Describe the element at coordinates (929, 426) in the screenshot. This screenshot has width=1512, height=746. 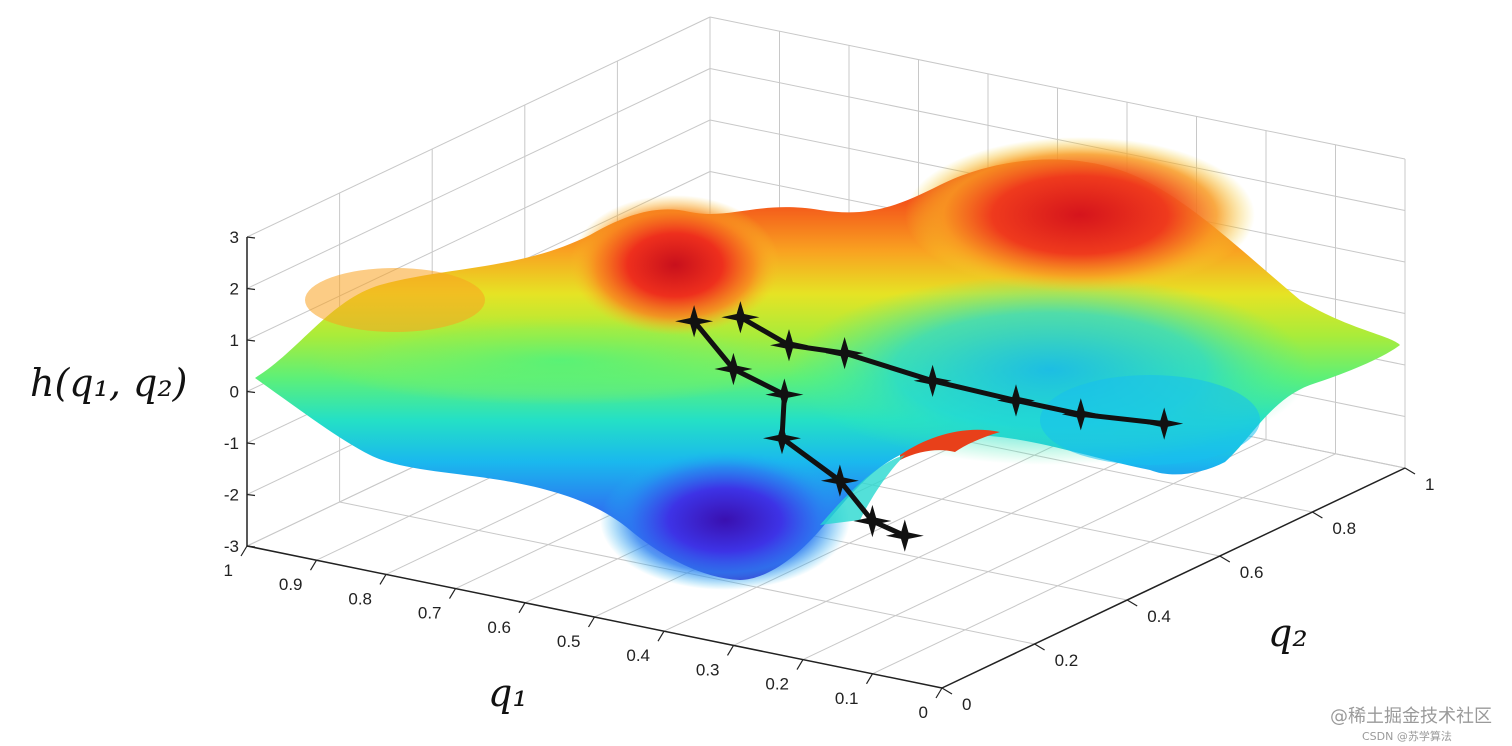
I see `gradient-paths` at that location.